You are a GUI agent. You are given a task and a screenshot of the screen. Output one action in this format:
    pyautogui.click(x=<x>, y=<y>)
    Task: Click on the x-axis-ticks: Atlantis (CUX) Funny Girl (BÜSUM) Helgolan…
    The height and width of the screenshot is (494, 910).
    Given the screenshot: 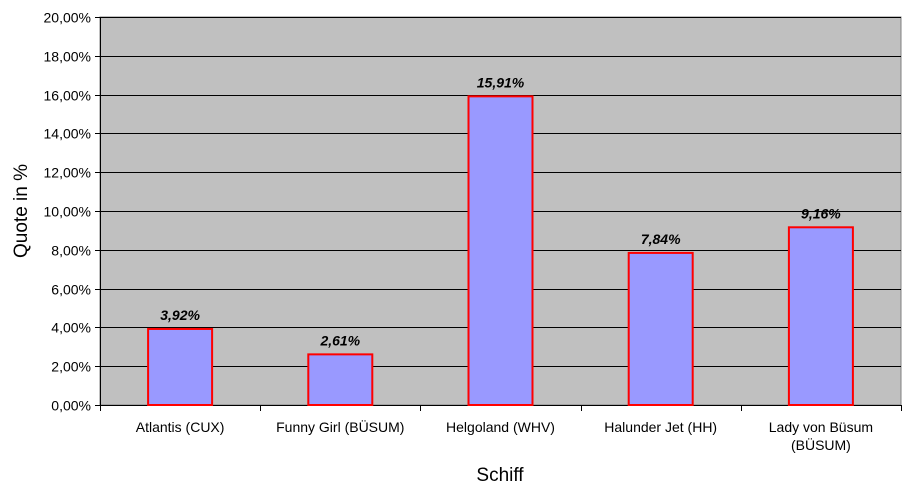 What is the action you would take?
    pyautogui.click(x=501, y=429)
    